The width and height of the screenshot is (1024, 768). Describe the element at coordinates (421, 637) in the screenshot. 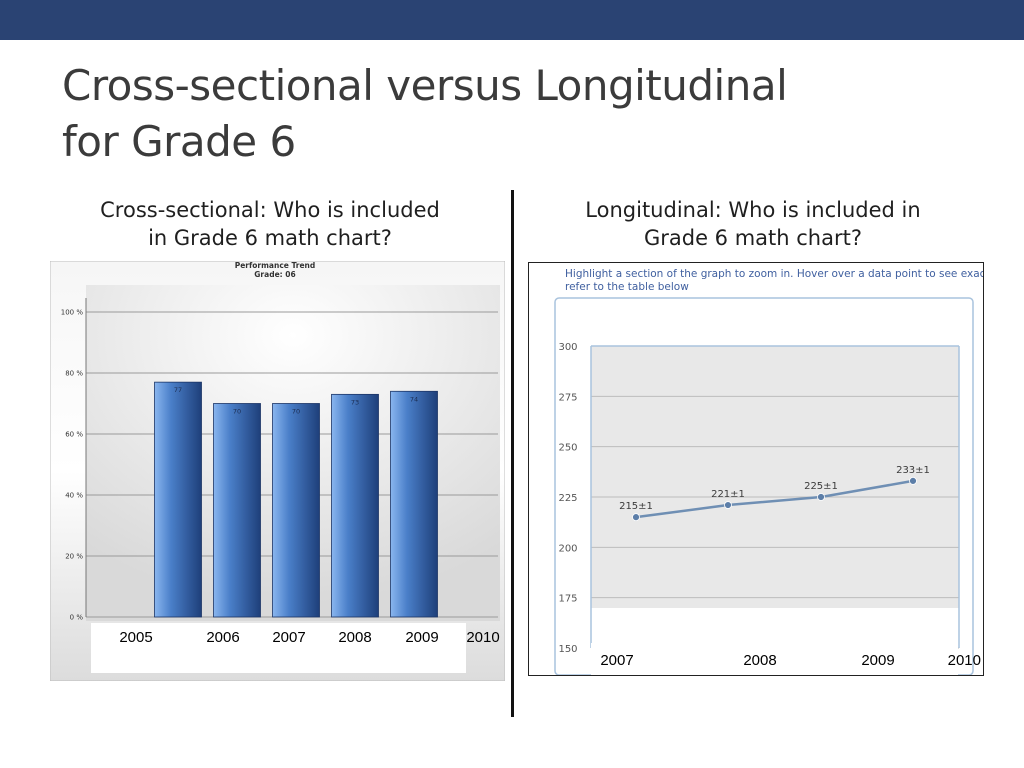

I see `bar-year-label: 2009` at that location.